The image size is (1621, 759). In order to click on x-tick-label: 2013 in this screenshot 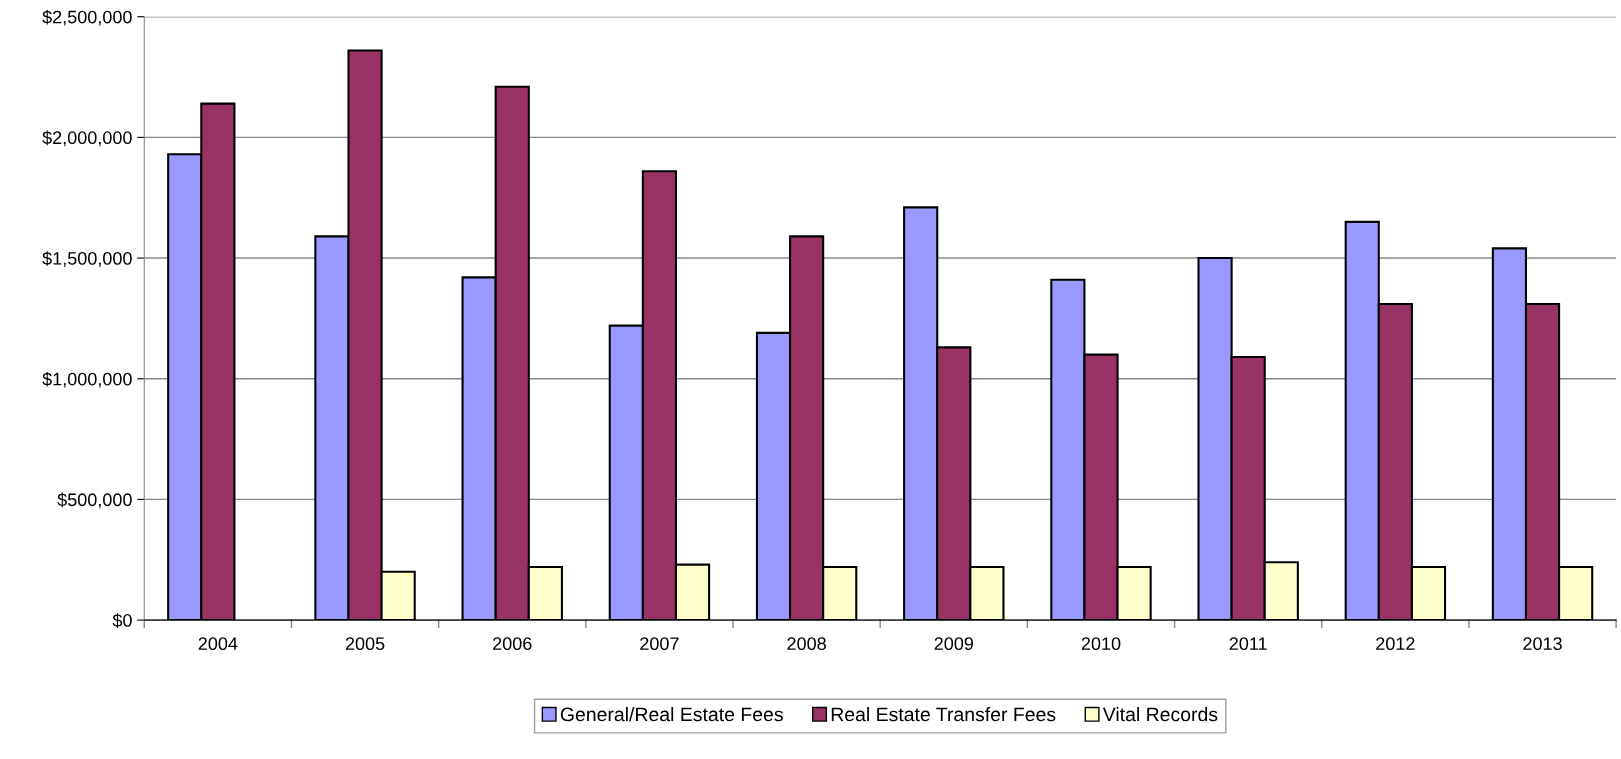, I will do `click(1542, 644)`.